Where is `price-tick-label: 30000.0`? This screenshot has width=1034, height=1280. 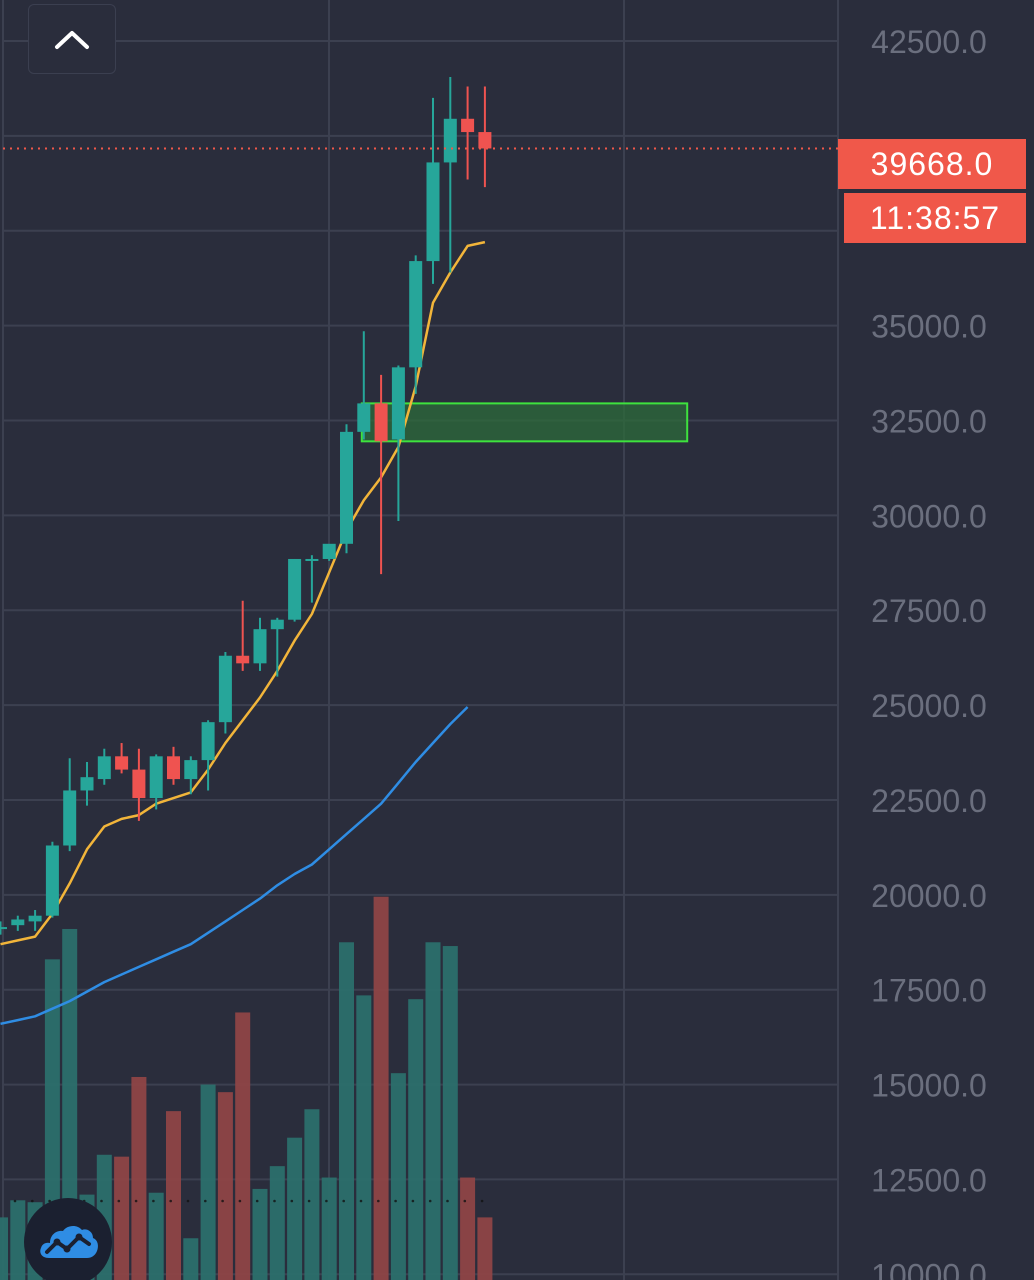
price-tick-label: 30000.0 is located at coordinates (929, 516).